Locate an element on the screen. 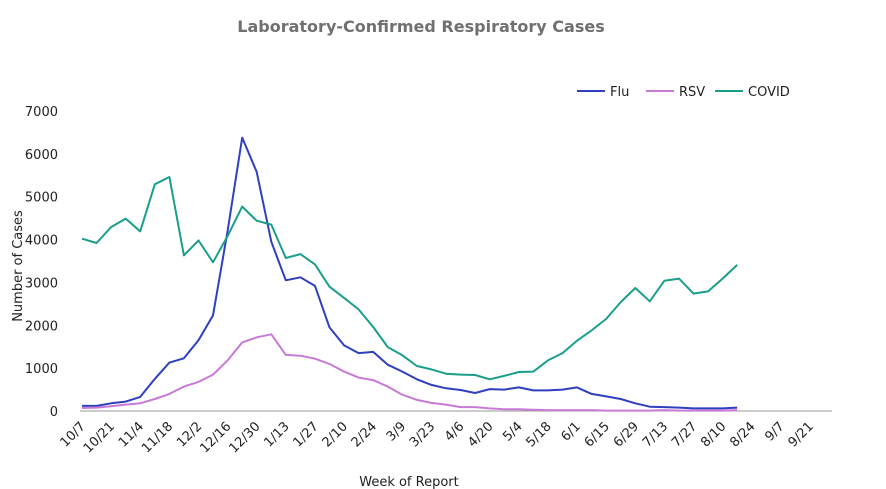 This screenshot has width=886, height=489. x-tick-label: 2/10 is located at coordinates (335, 434).